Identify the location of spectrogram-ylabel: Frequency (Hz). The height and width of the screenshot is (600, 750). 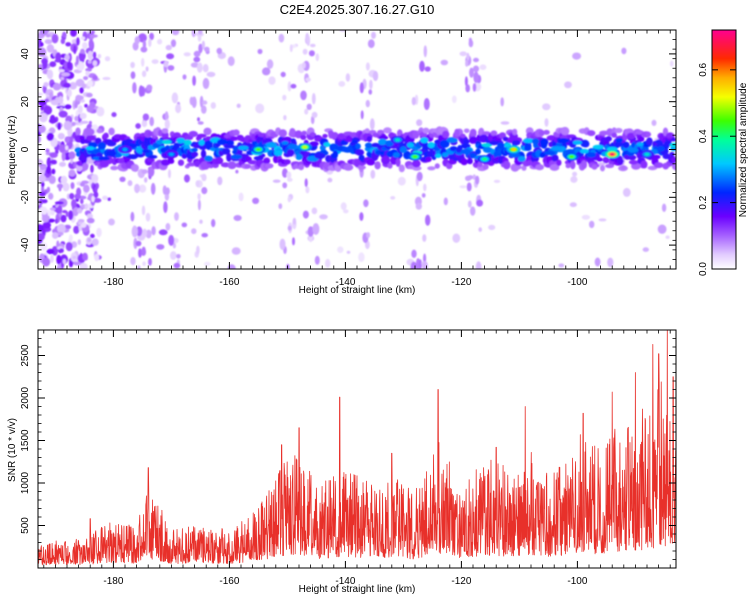
(12, 150).